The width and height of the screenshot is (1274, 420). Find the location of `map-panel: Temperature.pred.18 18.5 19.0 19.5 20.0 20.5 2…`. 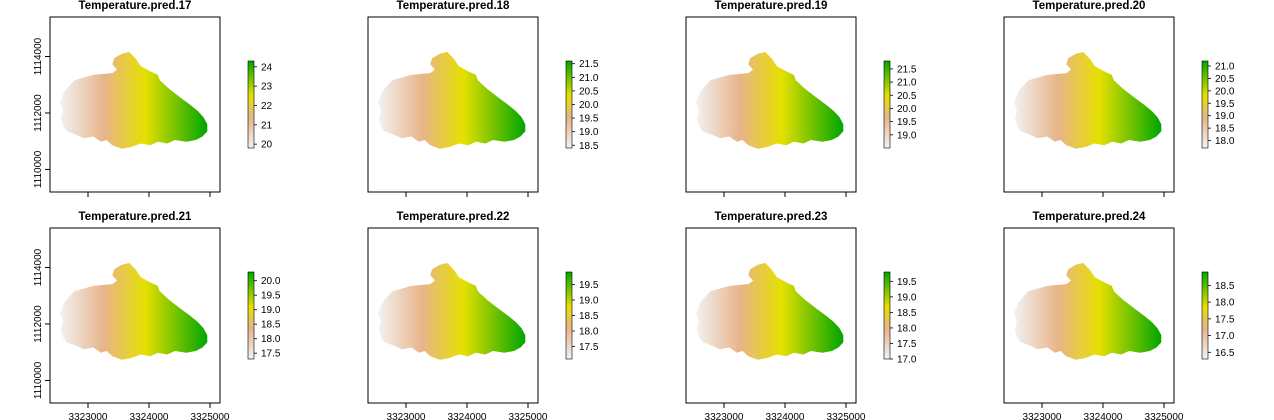

map-panel: Temperature.pred.18 18.5 19.0 19.5 20.0 20.5 2… is located at coordinates (483, 98).